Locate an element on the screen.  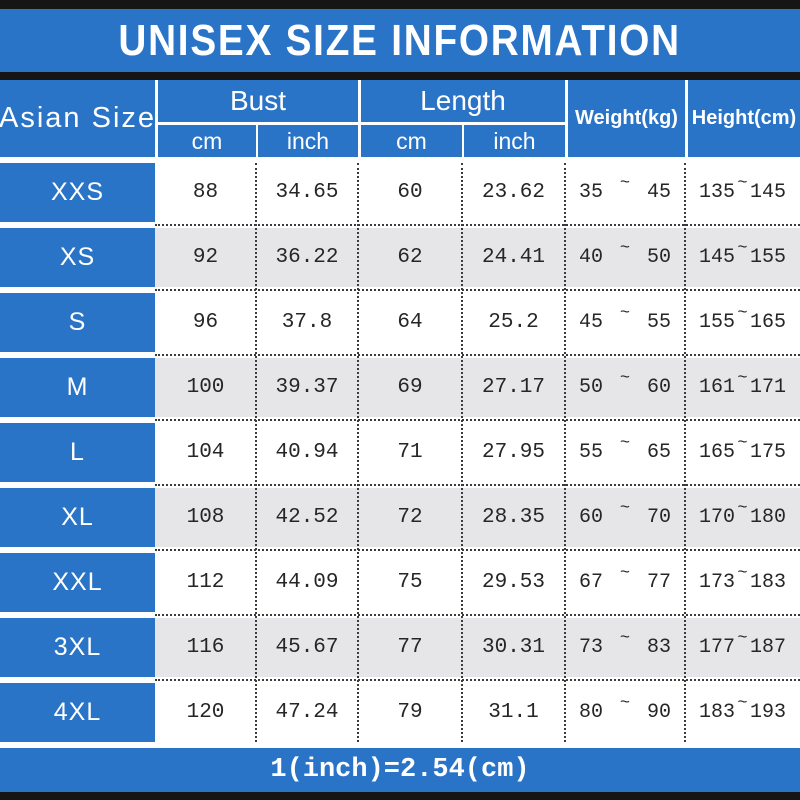
header-gap is located at coordinates (400, 160).